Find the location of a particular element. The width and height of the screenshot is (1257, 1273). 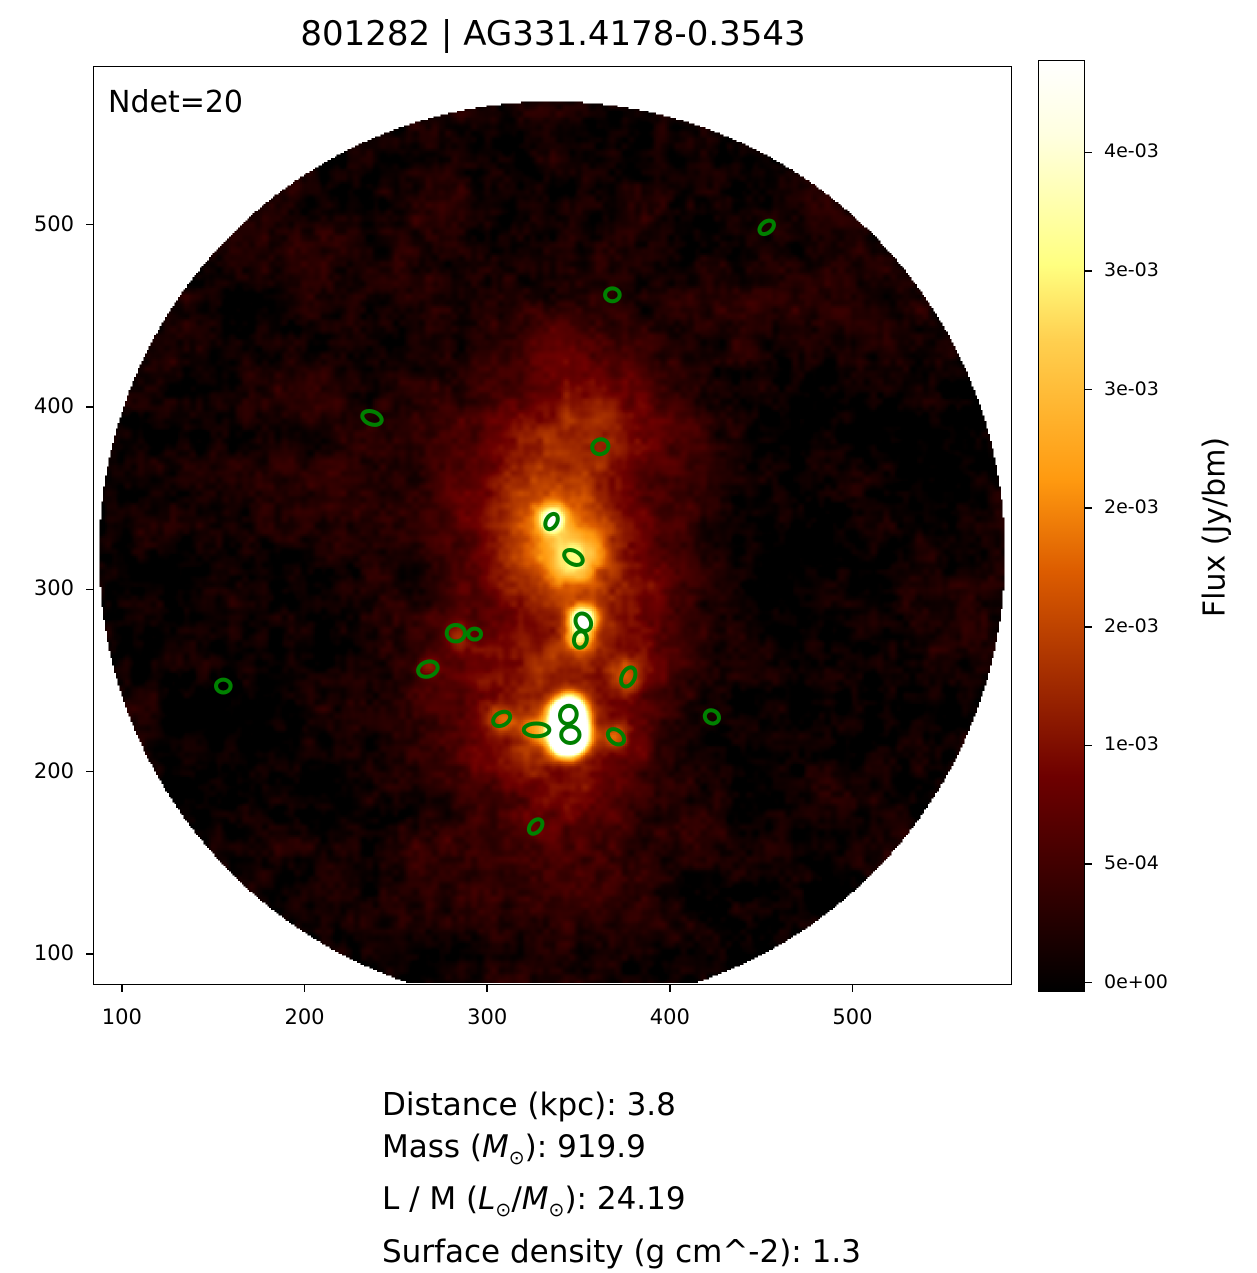

colorbar-tick-label: 0e+00 is located at coordinates (1136, 981).